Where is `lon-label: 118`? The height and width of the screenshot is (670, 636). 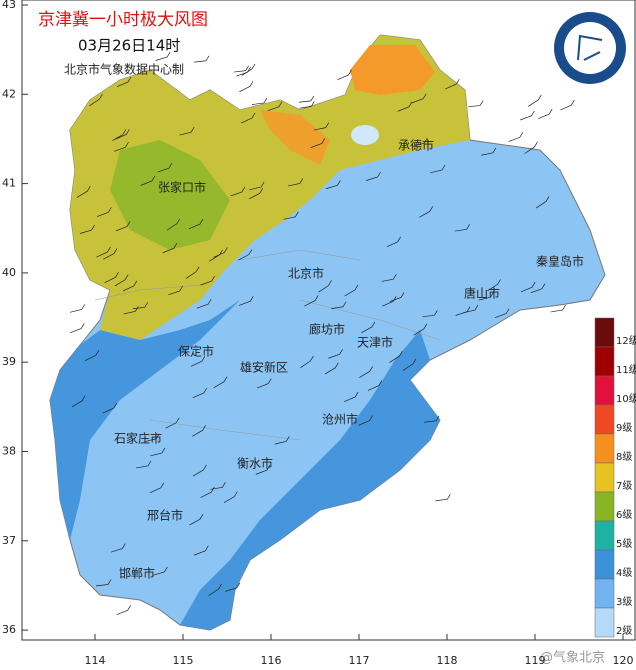
lon-label: 118 is located at coordinates (447, 660).